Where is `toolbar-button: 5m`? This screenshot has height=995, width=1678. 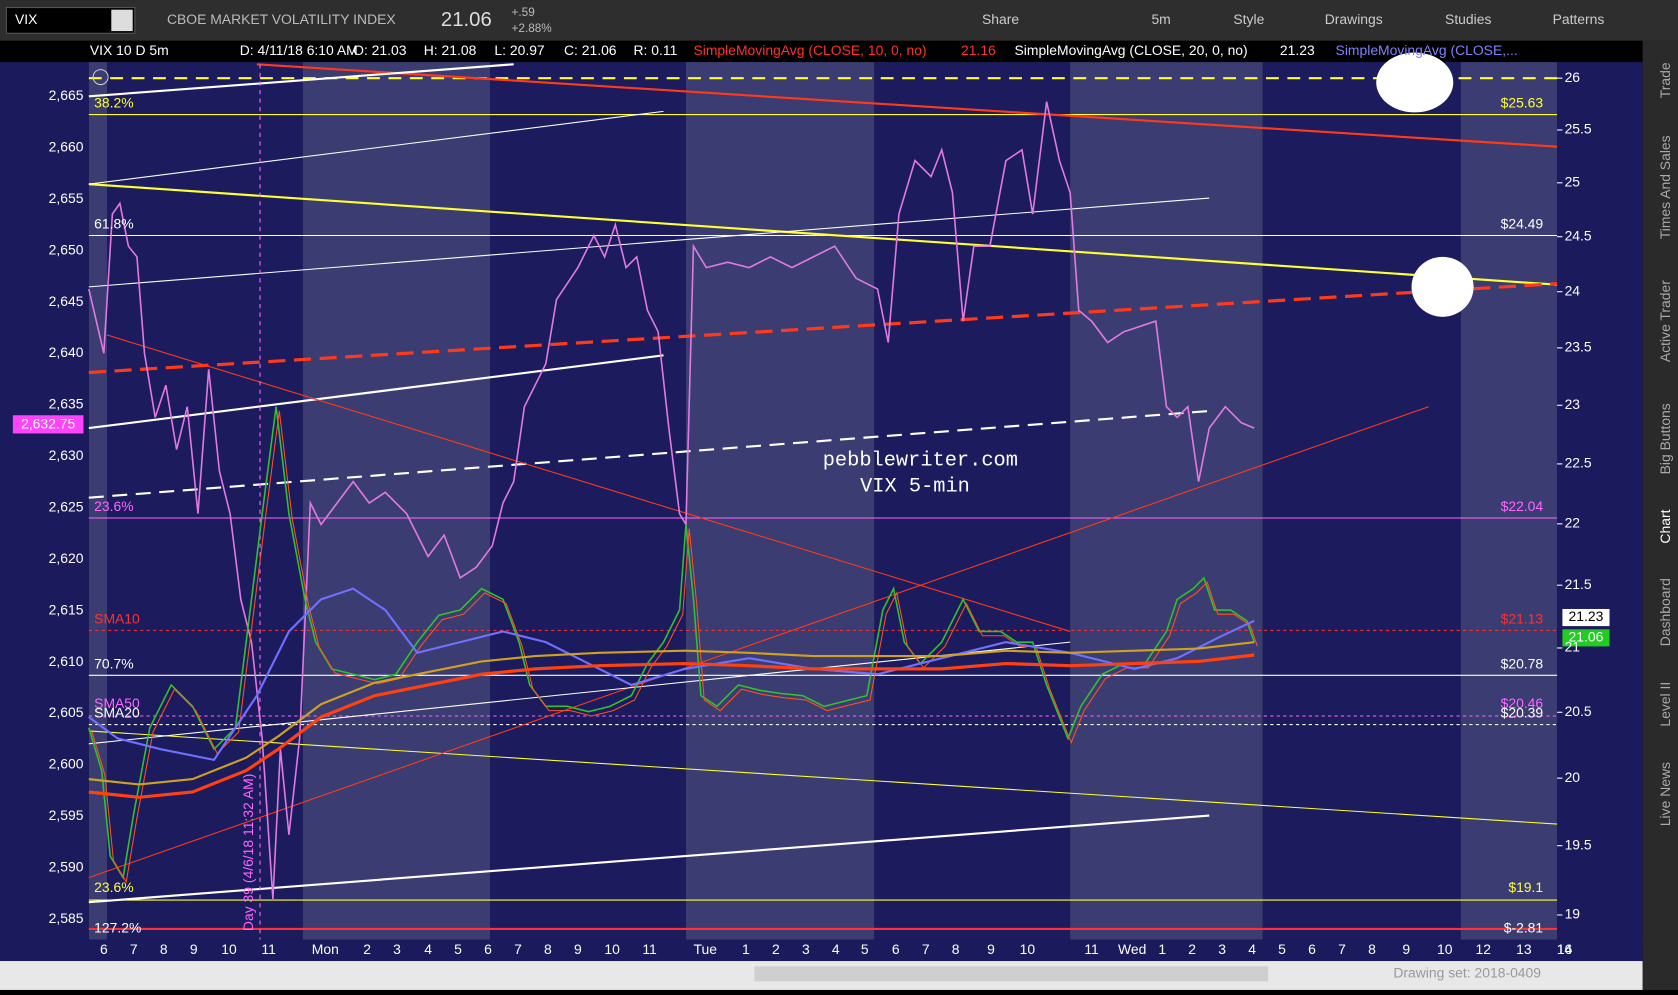 toolbar-button: 5m is located at coordinates (1160, 19).